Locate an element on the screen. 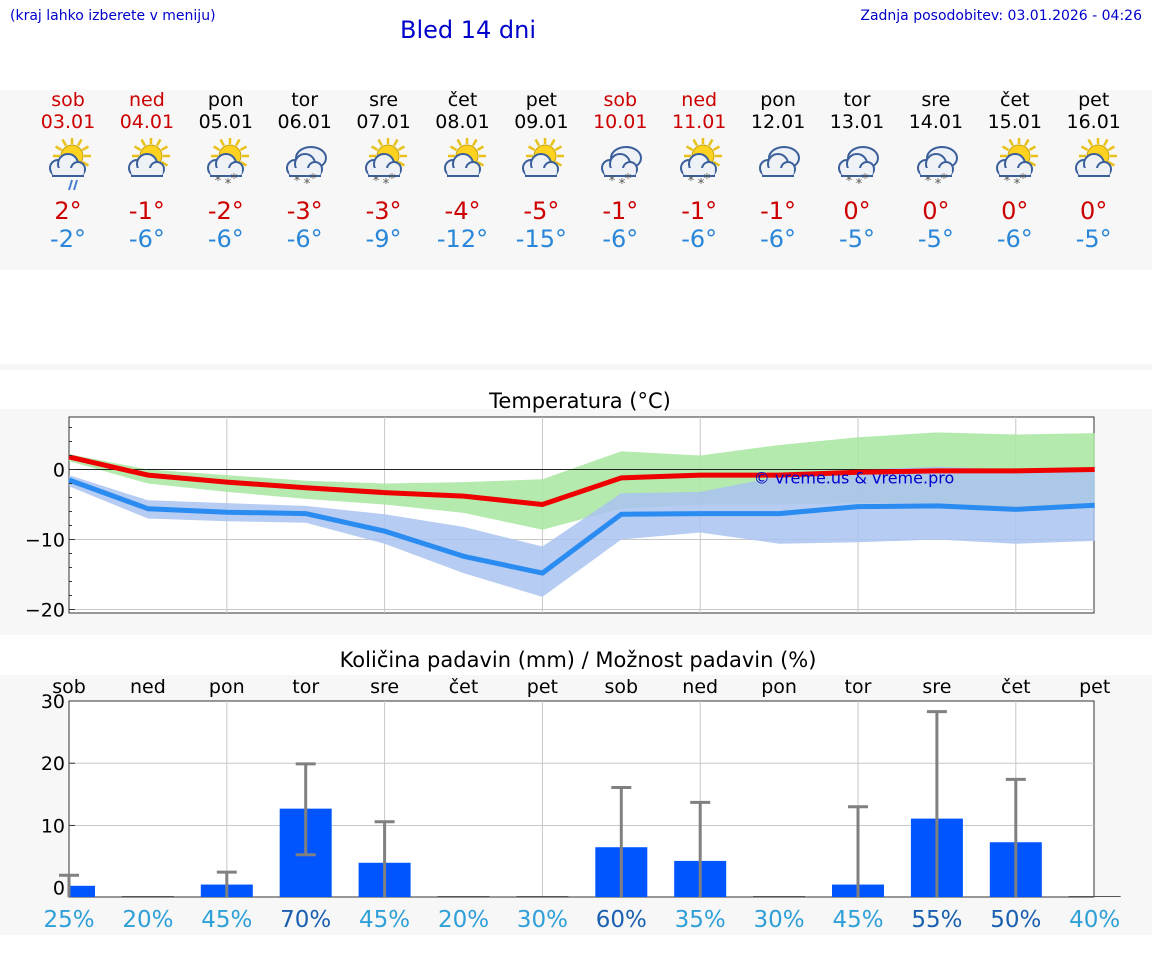  location-hint: (kraj lahko izberete v meniju) is located at coordinates (113, 16).